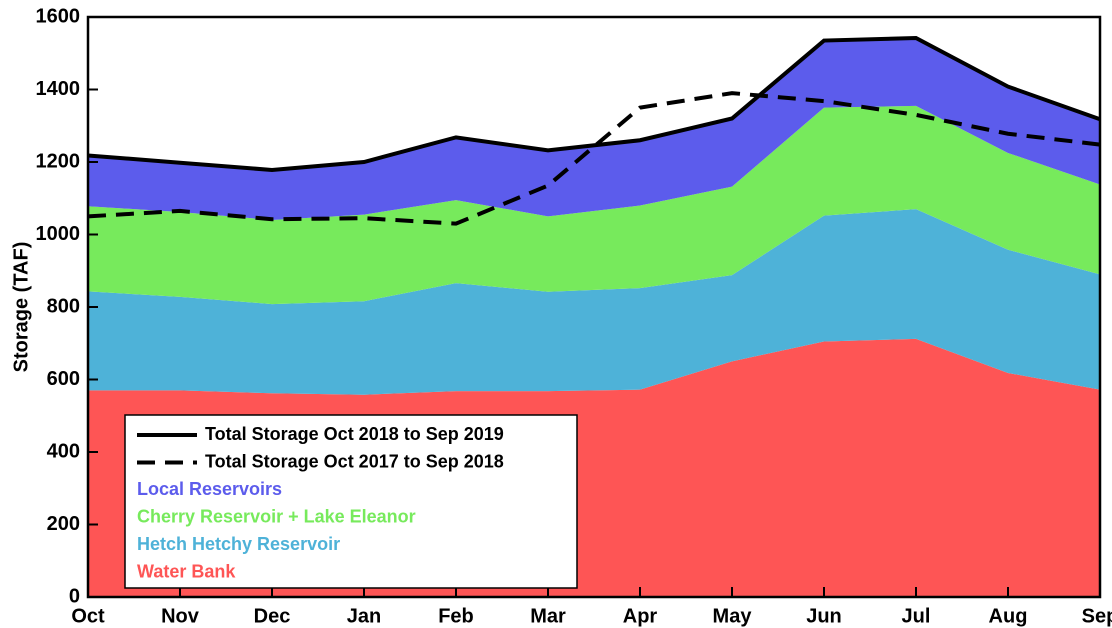  What do you see at coordinates (354, 434) in the screenshot?
I see `legend-label: Total Storage Oct 2018 to Sep 2019` at bounding box center [354, 434].